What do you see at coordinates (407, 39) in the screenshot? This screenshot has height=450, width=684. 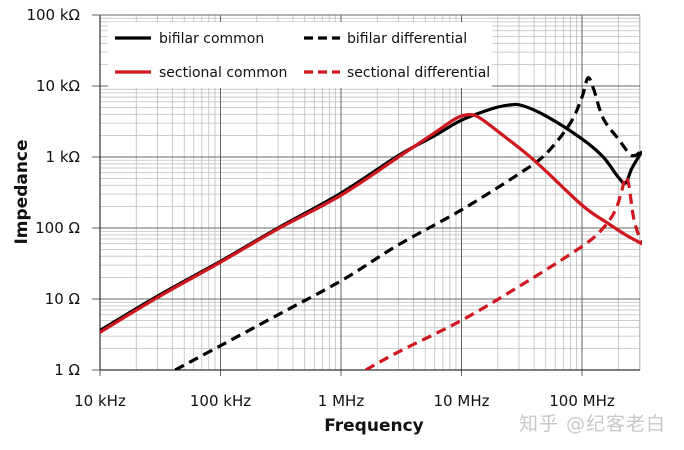 I see `legend-label-bifilar-differential: bifilar differential` at bounding box center [407, 39].